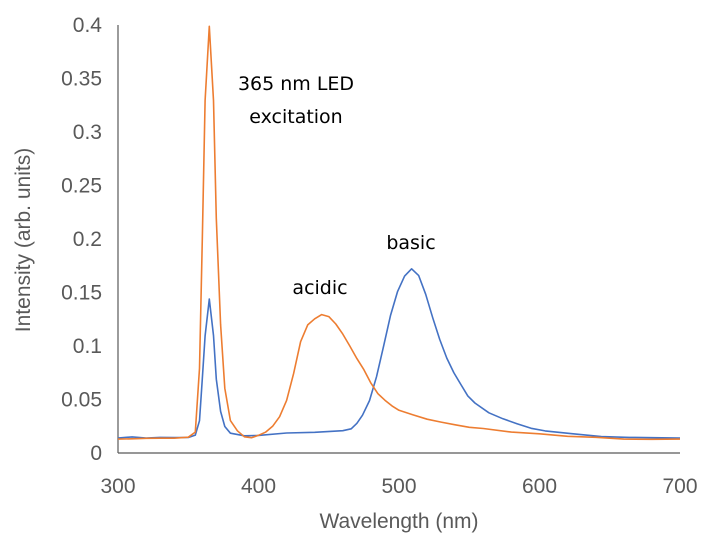  What do you see at coordinates (319, 288) in the screenshot?
I see `annotation-acidic: acidic` at bounding box center [319, 288].